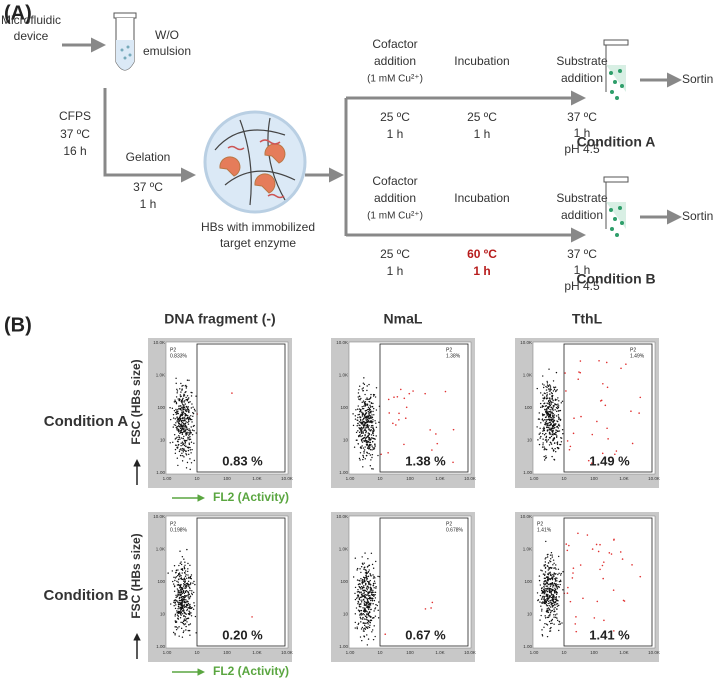  What do you see at coordinates (159, 516) in the screenshot?
I see `y-tick-label: 10.0K` at bounding box center [159, 516].